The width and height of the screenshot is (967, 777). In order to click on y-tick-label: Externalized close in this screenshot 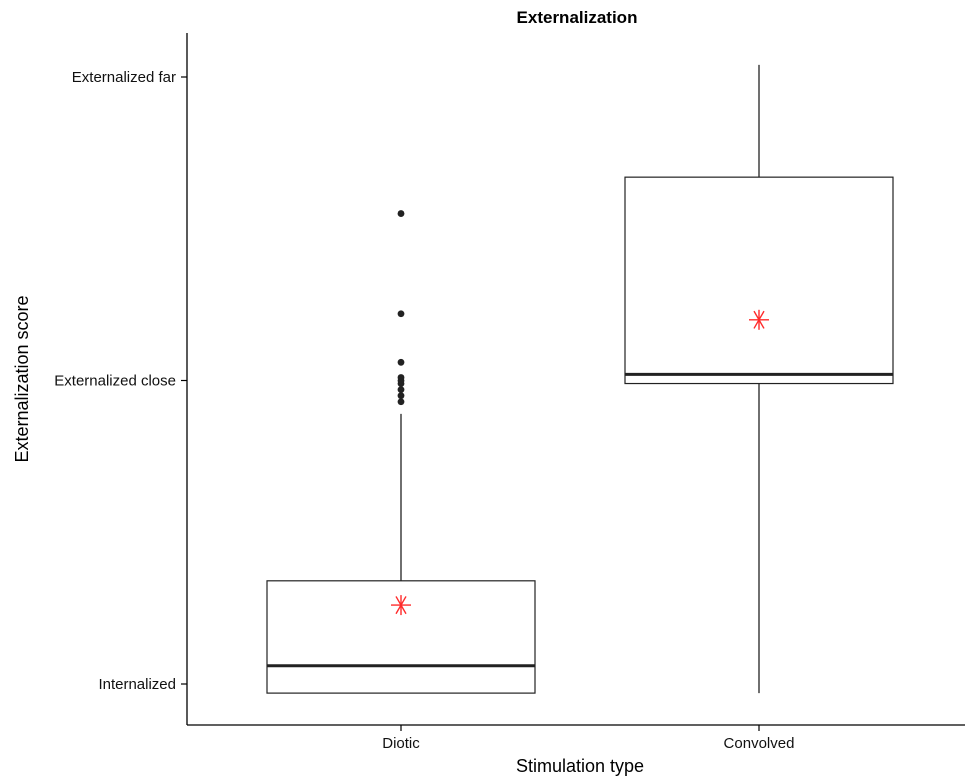, I will do `click(115, 381)`.